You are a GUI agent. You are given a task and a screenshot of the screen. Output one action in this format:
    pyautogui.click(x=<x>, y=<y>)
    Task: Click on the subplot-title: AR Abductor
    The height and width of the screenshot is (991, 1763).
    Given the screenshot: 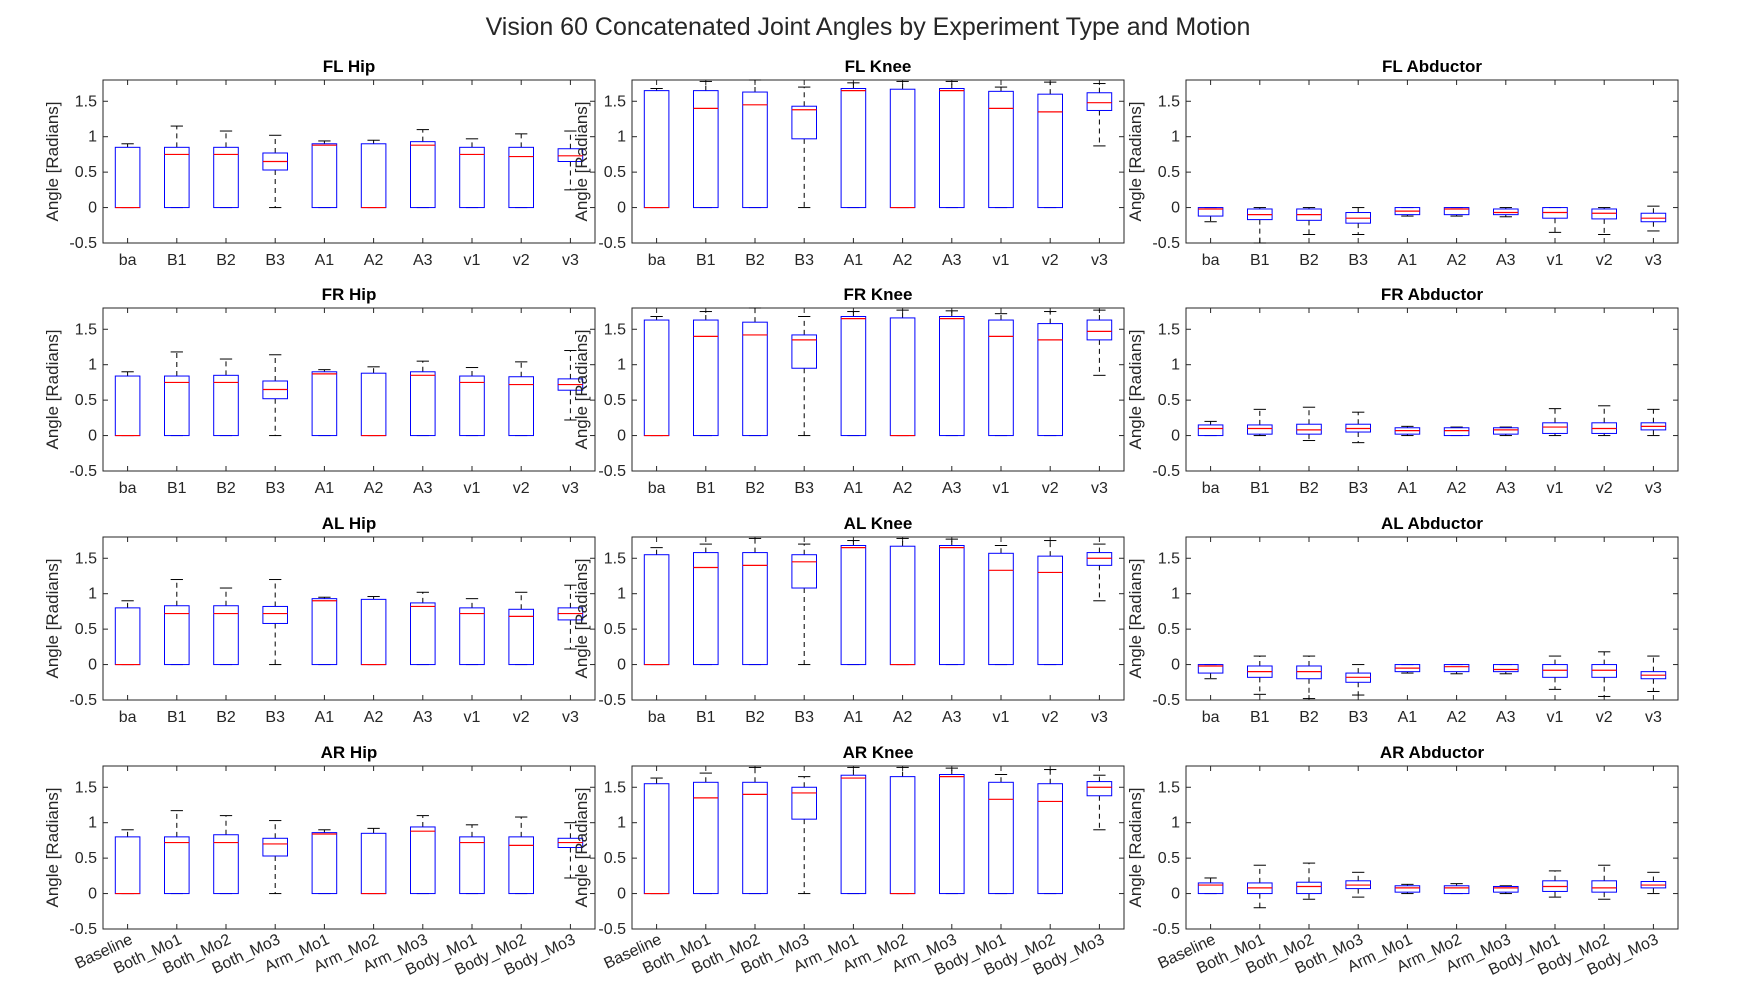 What is the action you would take?
    pyautogui.click(x=1432, y=752)
    